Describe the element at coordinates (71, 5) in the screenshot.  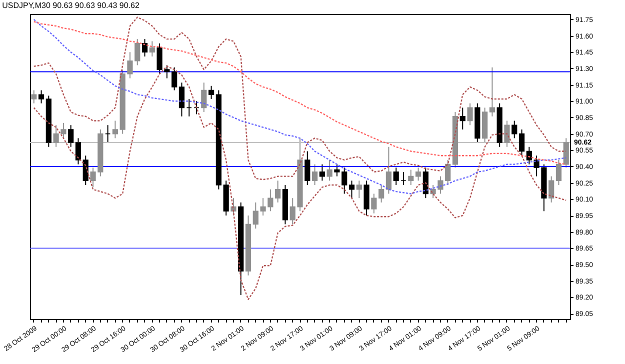
I see `chart-title: USDJPY,M30 90.63 90.63 90.43 90.62` at that location.